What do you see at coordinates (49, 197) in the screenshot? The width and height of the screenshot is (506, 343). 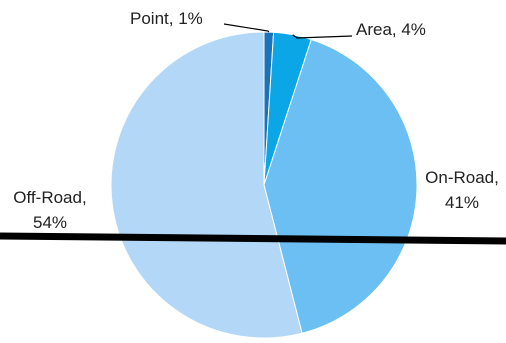 I see `label-off-road-name: Off-Road,` at bounding box center [49, 197].